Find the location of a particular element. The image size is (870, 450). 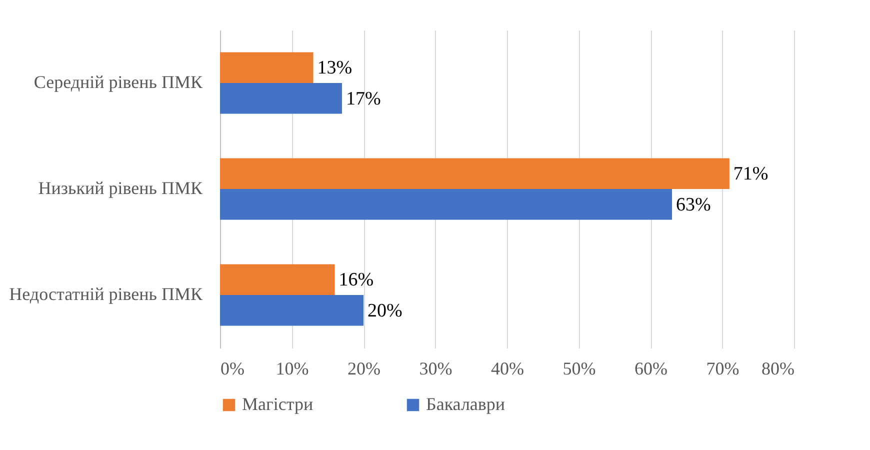

x-tick-label: 70% is located at coordinates (723, 368).